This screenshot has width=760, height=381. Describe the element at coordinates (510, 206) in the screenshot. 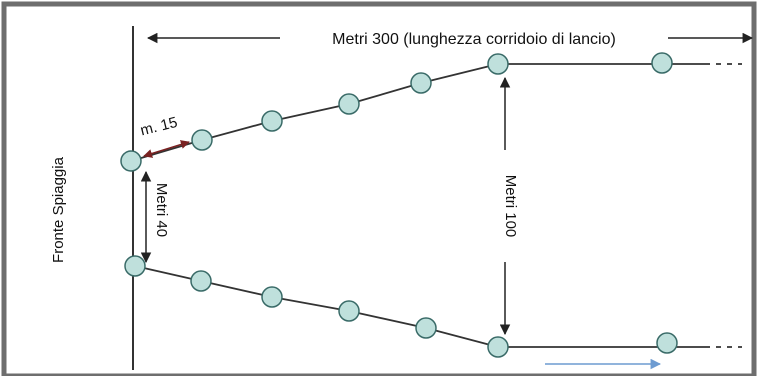

I see `channel-width-label: Metri 100` at that location.